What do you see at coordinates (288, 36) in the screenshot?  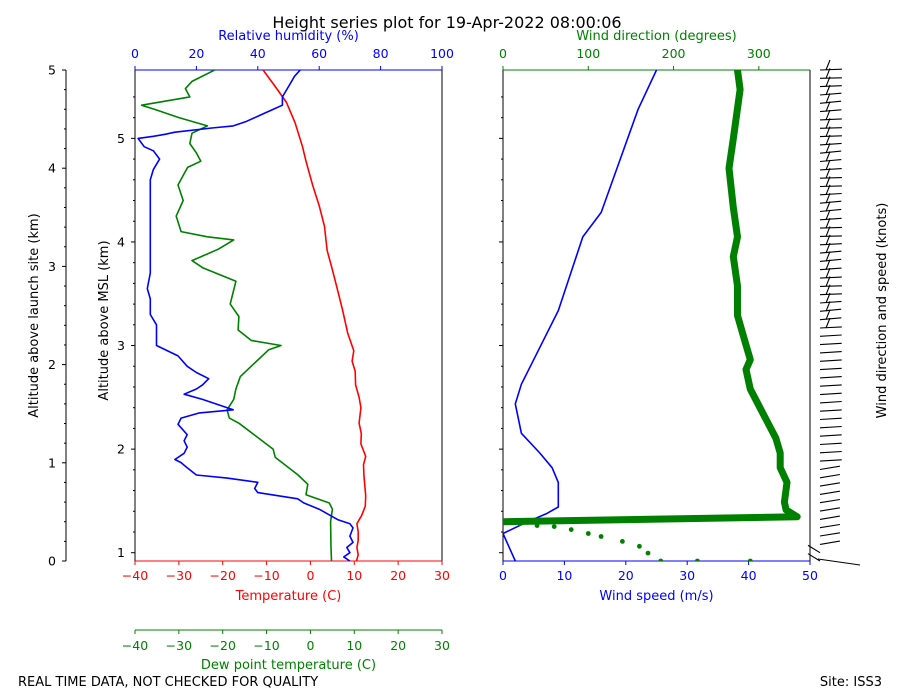 I see `rh-axis-label: Relative humidity (%)` at bounding box center [288, 36].